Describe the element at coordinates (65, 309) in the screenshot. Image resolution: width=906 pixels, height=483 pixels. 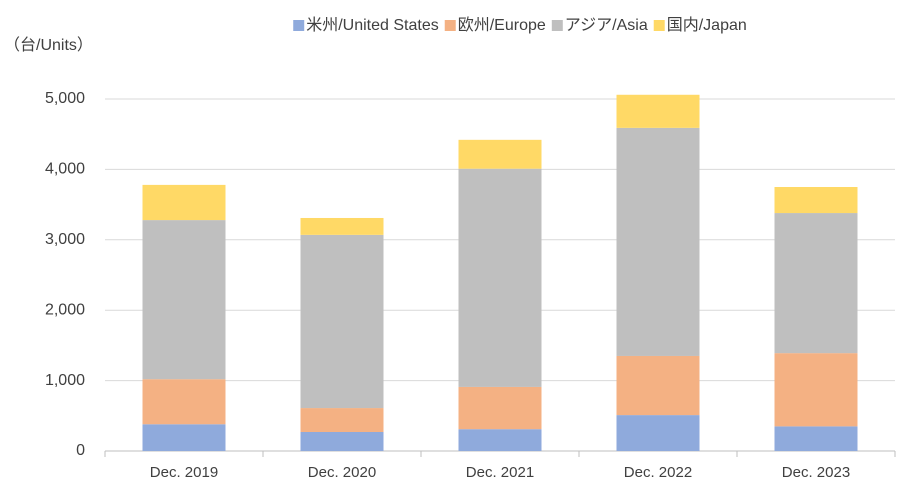
I see `y-tick-label: 2,000` at that location.